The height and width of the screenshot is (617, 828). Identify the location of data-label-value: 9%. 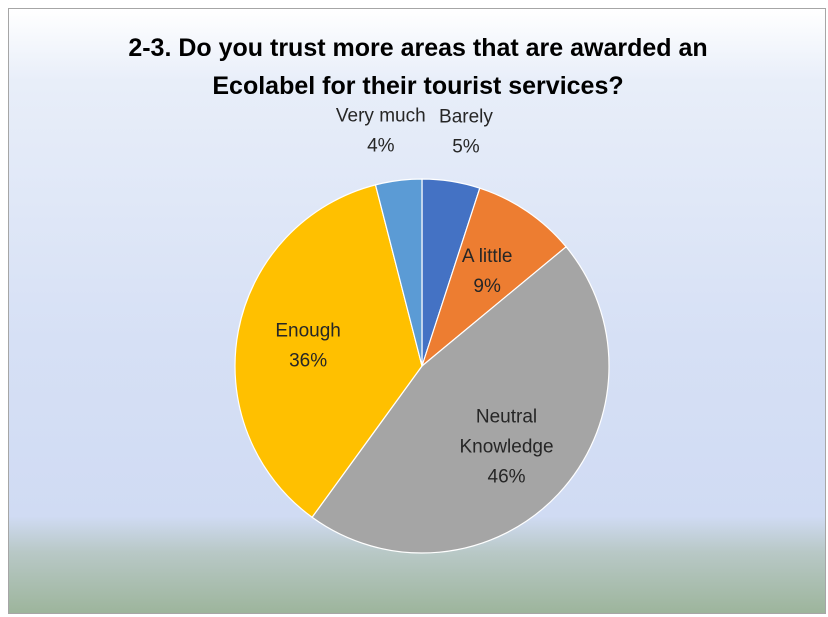
(487, 286).